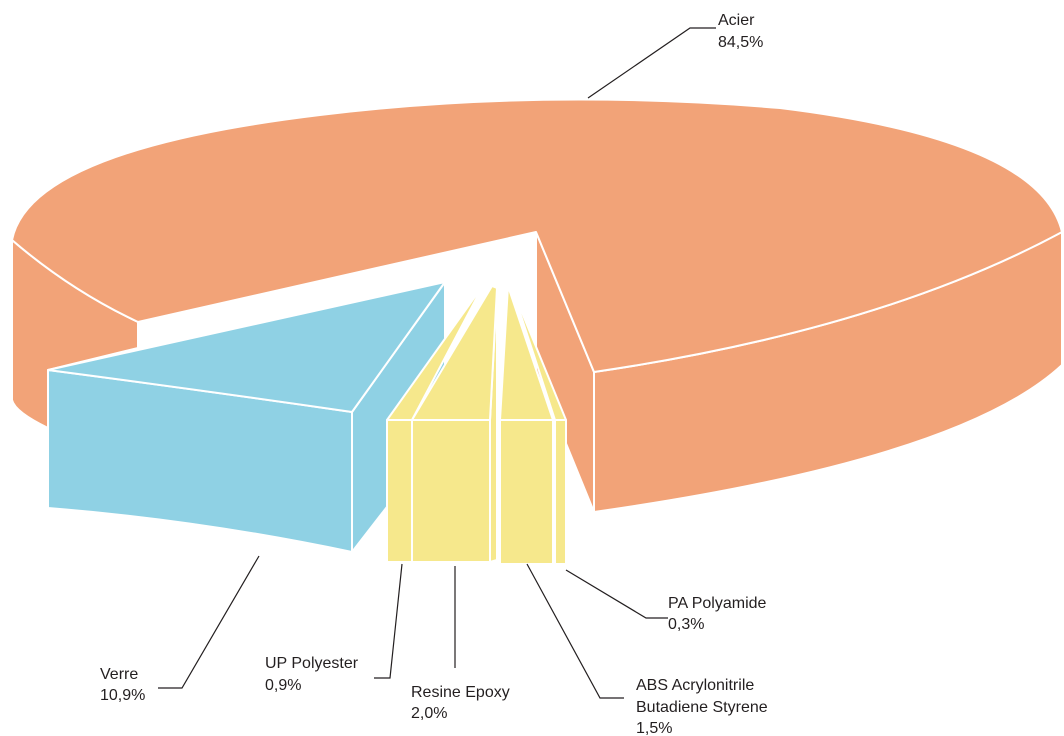 The width and height of the screenshot is (1064, 736). I want to click on label-pa-polyamide: PA Polyamide, so click(717, 603).